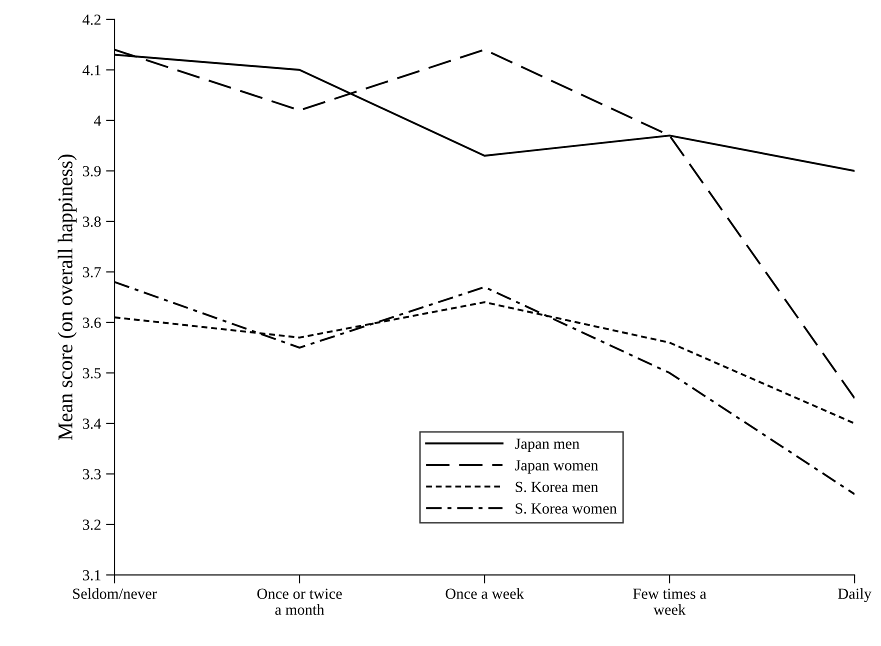 The height and width of the screenshot is (646, 881). Describe the element at coordinates (67, 297) in the screenshot. I see `y-axis-title: Mean score (on overall happiness)` at that location.